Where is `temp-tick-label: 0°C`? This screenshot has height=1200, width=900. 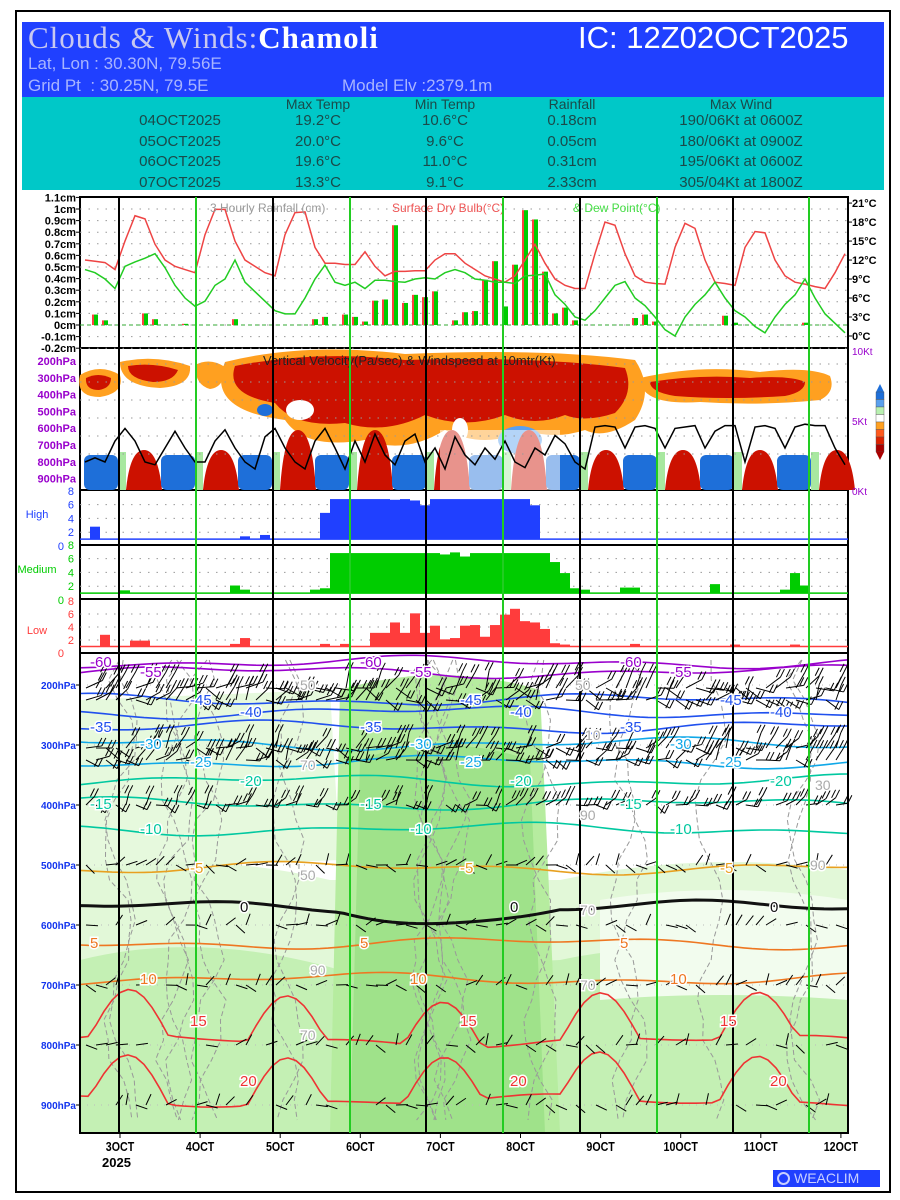
temp-tick-label: 0°C is located at coordinates (861, 337).